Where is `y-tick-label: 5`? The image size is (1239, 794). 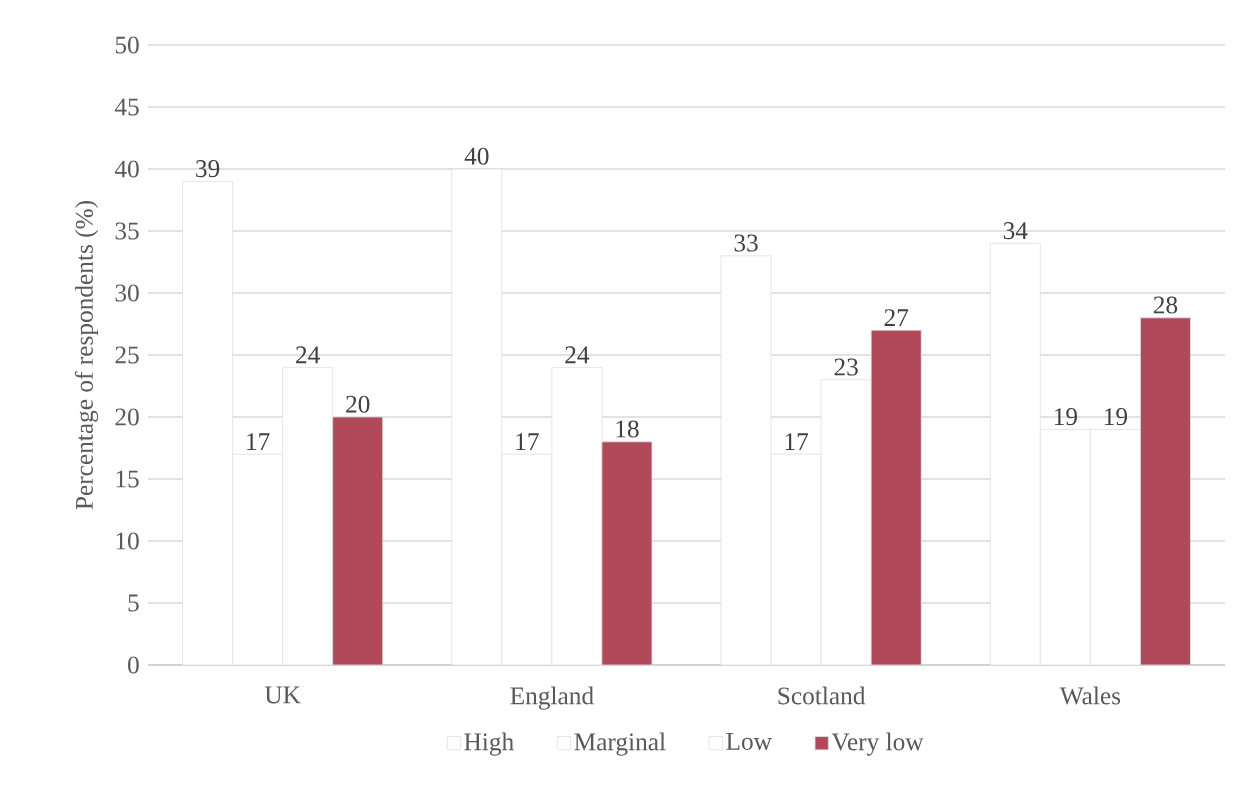
y-tick-label: 5 is located at coordinates (133, 603).